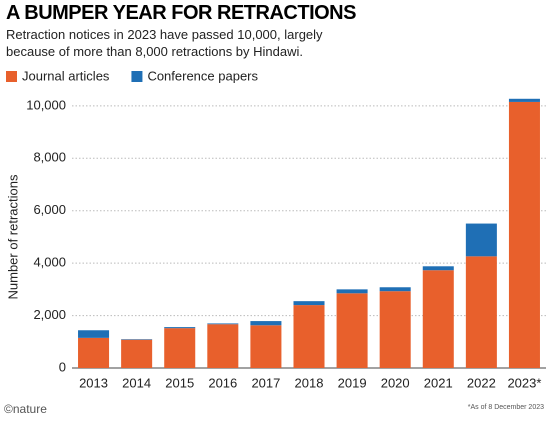 The width and height of the screenshot is (551, 426). I want to click on legend-label: Journal articles, so click(66, 75).